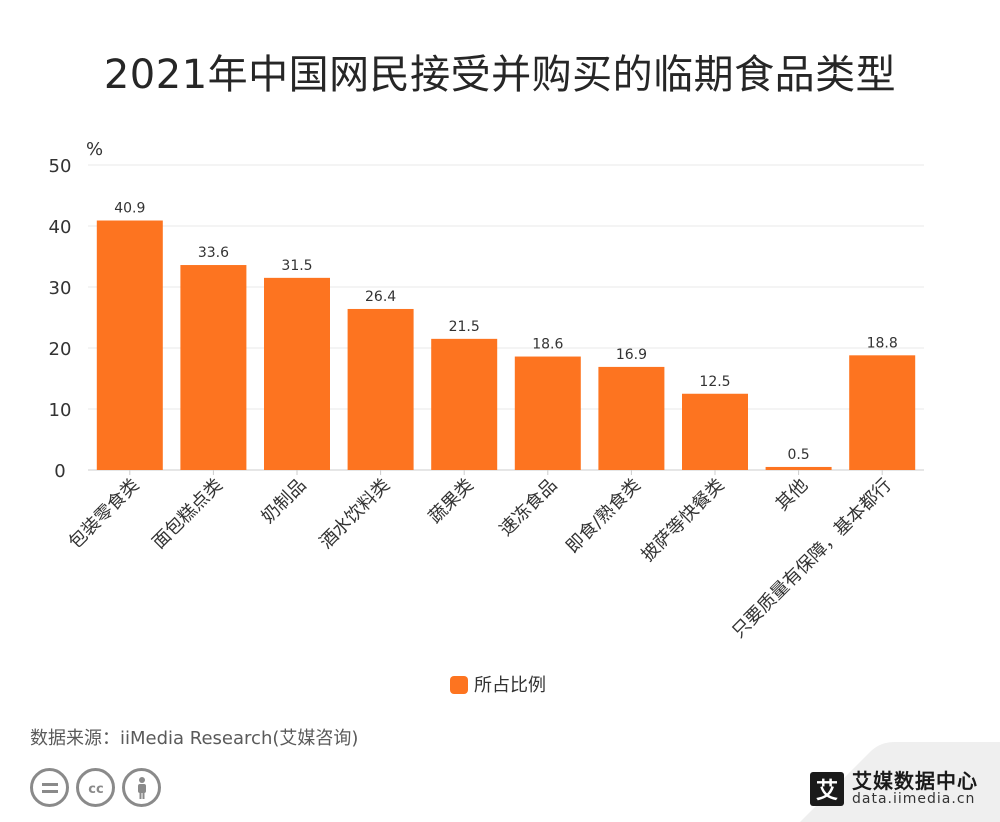 This screenshot has width=1000, height=822. What do you see at coordinates (129, 209) in the screenshot?
I see `data-label: 40.9` at bounding box center [129, 209].